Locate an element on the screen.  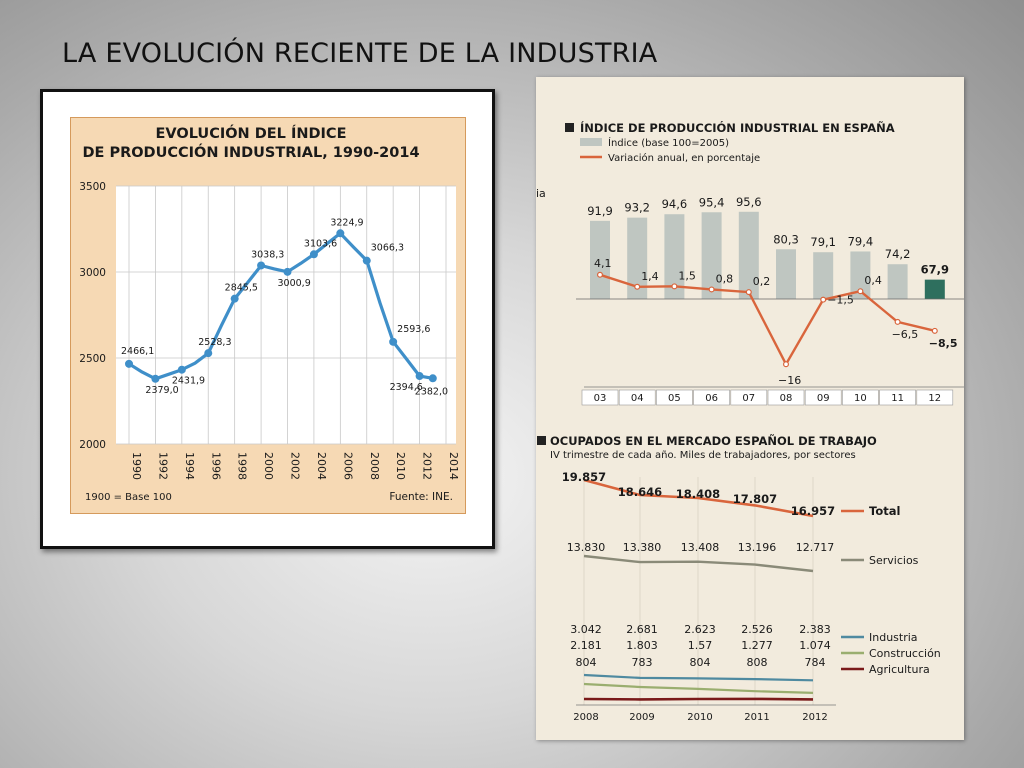
chart3-x-tick-label: 2008 is located at coordinates (585, 717).